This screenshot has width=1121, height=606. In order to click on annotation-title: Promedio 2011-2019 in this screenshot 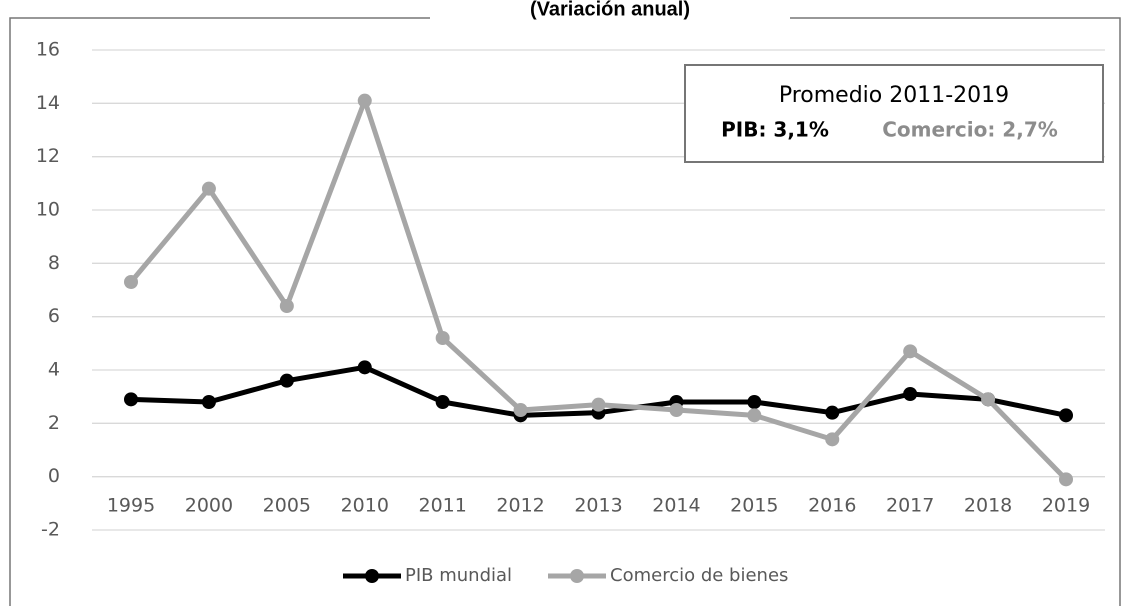, I will do `click(894, 95)`.